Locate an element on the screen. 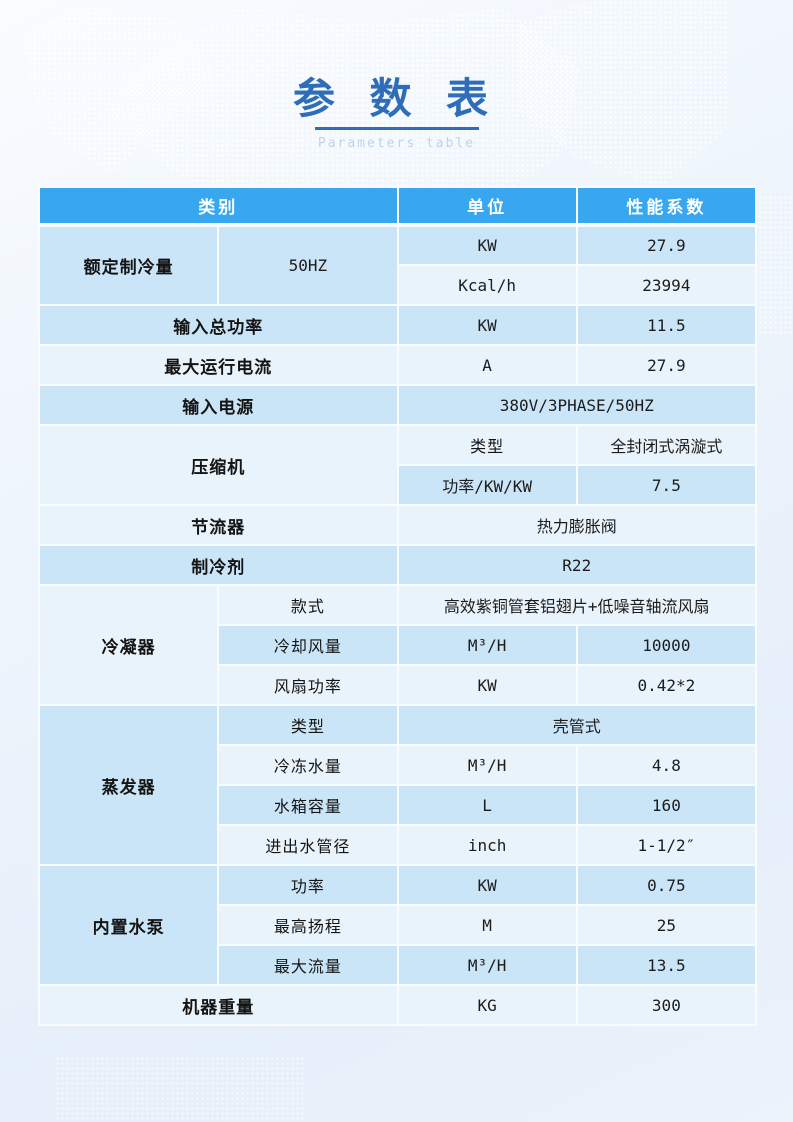 Image resolution: width=793 pixels, height=1122 pixels. category-cell: 冷凝器 is located at coordinates (128, 645).